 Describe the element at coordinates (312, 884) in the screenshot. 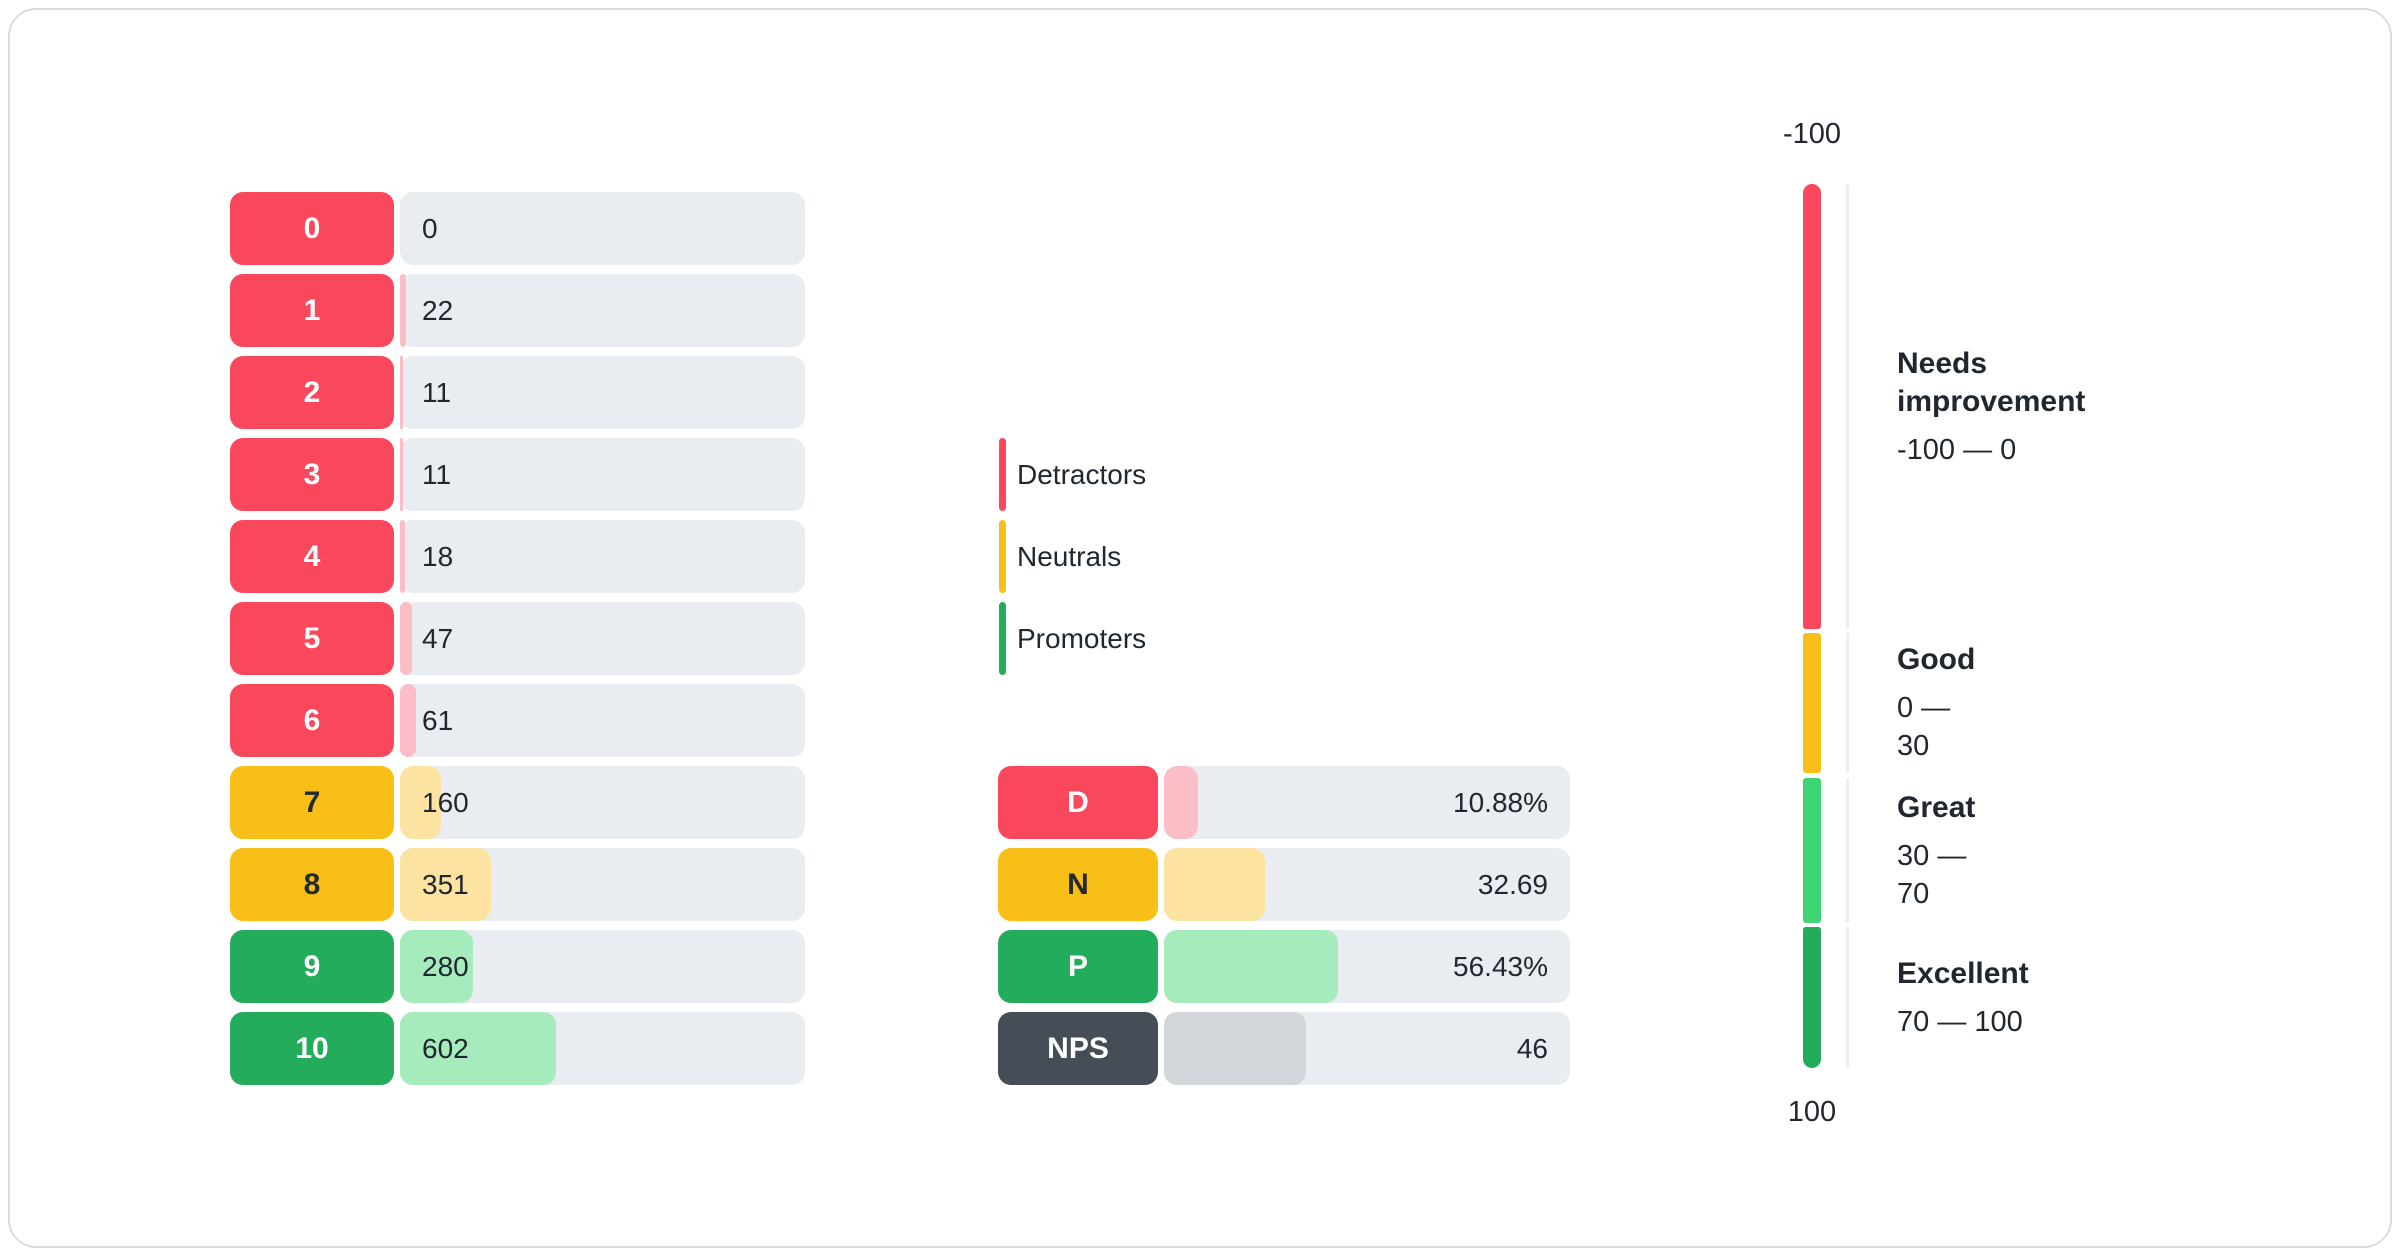

I see `score-badge: 8` at that location.